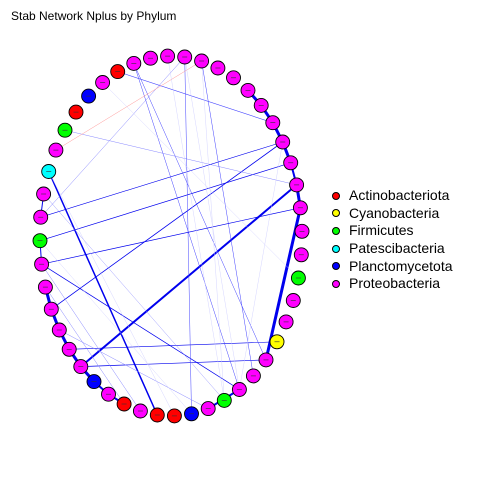  I want to click on legend-item: Patescibacteria, so click(392, 249).